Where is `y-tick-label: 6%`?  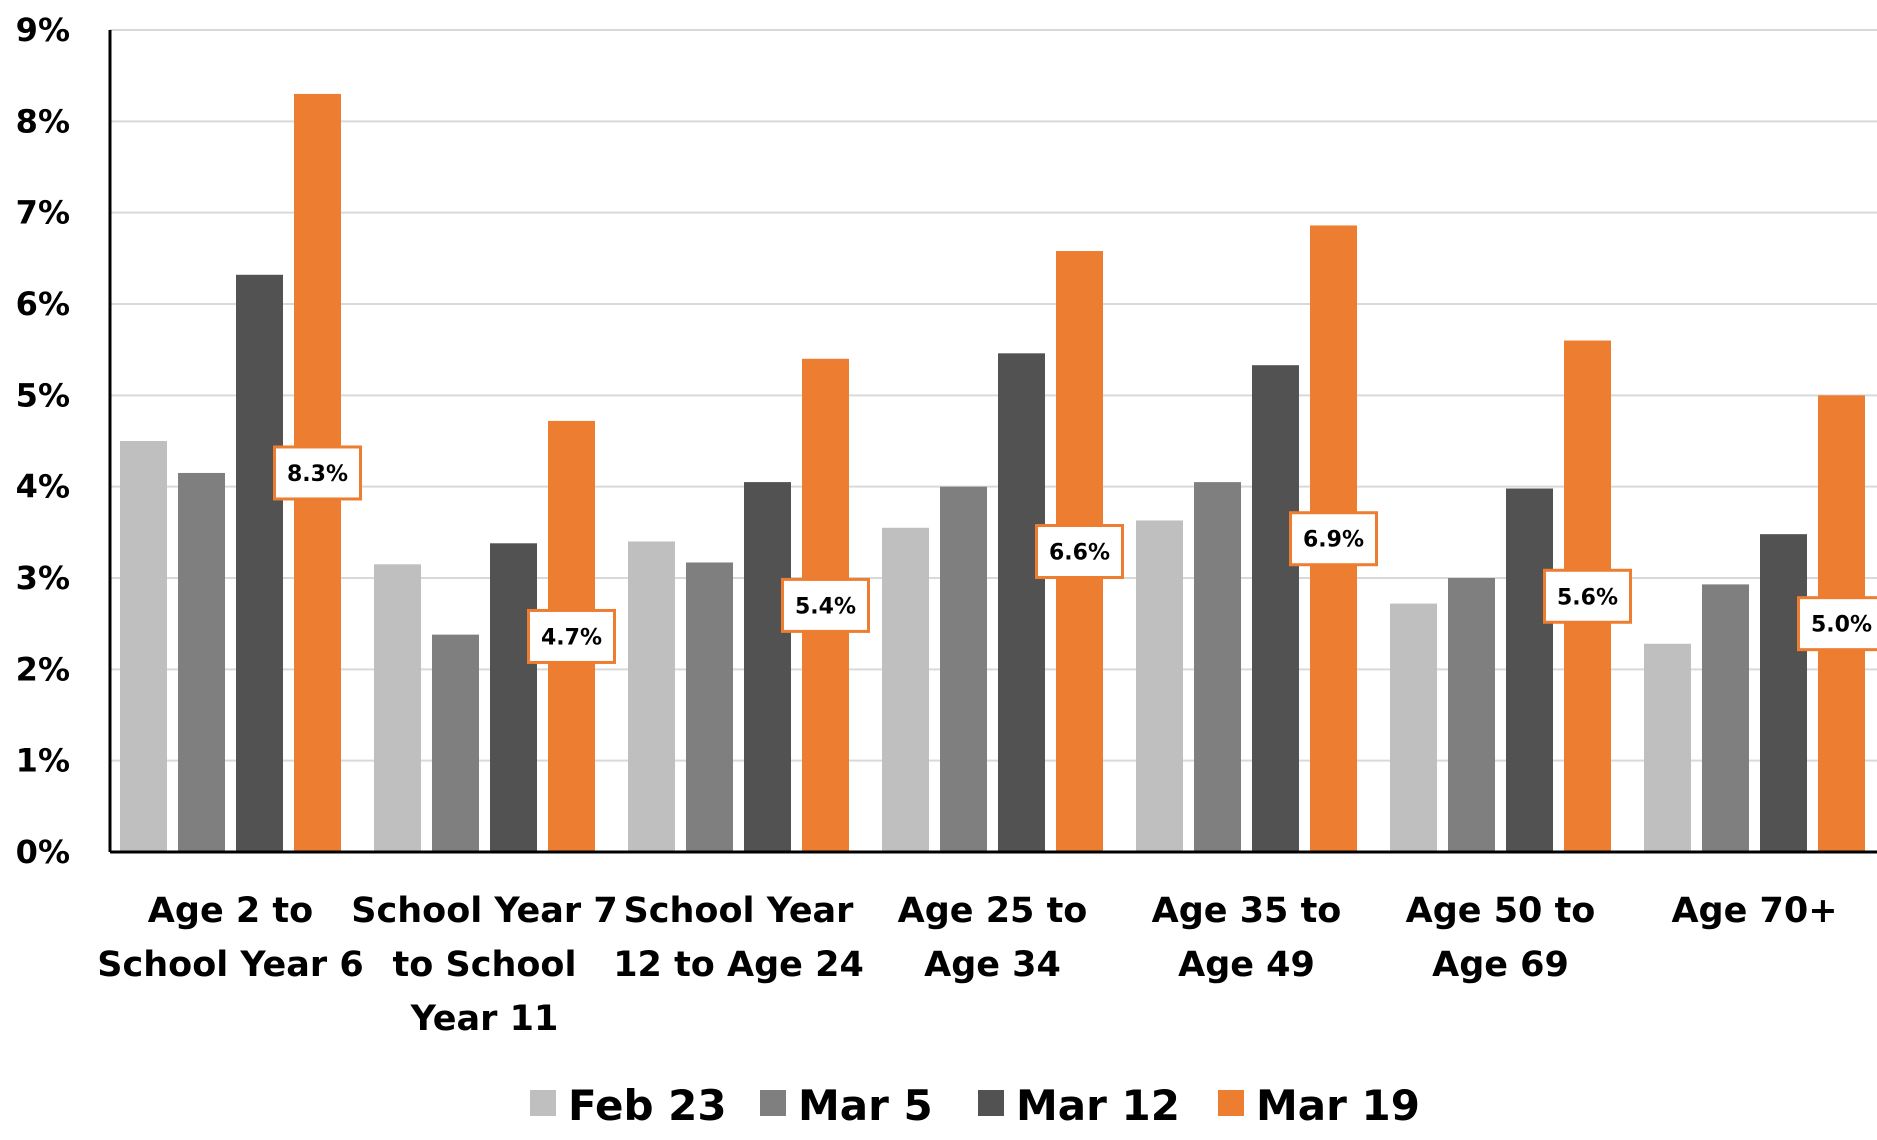 y-tick-label: 6% is located at coordinates (43, 304).